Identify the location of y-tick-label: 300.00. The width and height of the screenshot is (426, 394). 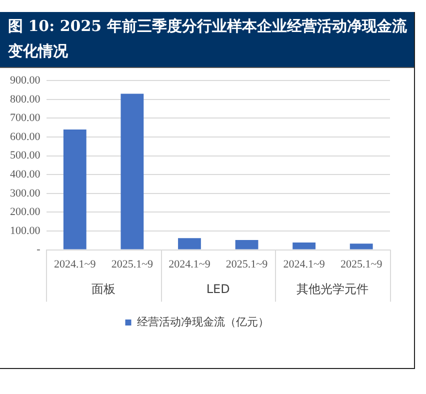
(25, 193).